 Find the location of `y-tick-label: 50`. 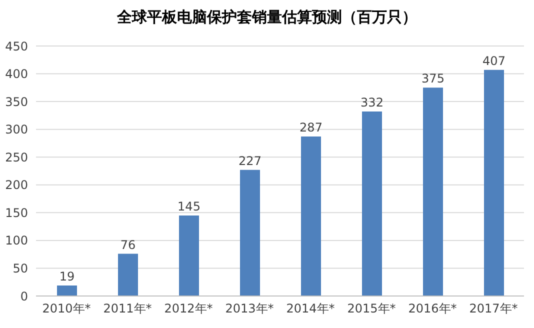

y-tick-label: 50 is located at coordinates (20, 268).